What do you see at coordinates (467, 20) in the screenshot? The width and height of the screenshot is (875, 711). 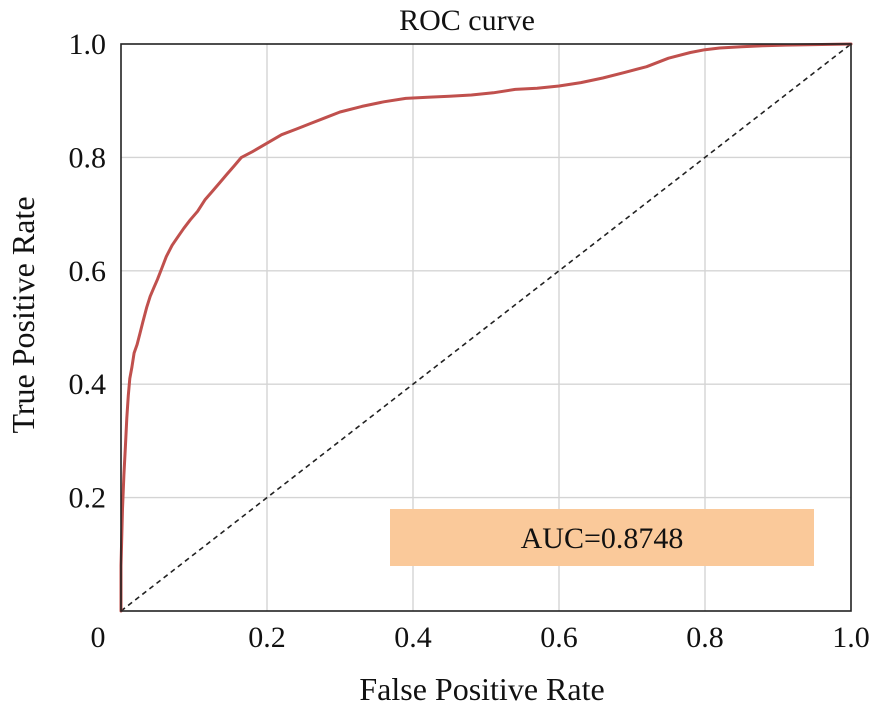 I see `chart-title: ROC curve` at bounding box center [467, 20].